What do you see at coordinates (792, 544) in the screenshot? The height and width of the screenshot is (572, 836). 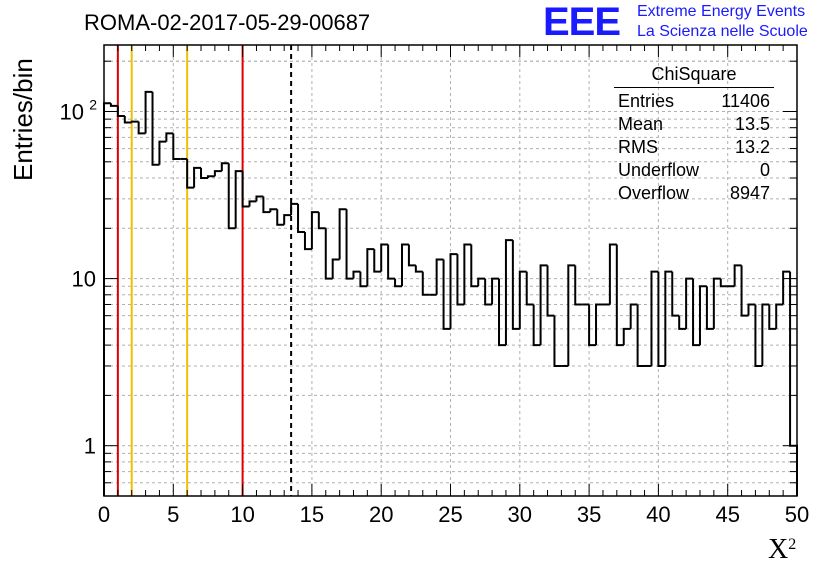 I see `x-axis-label-superscript: 2` at bounding box center [792, 544].